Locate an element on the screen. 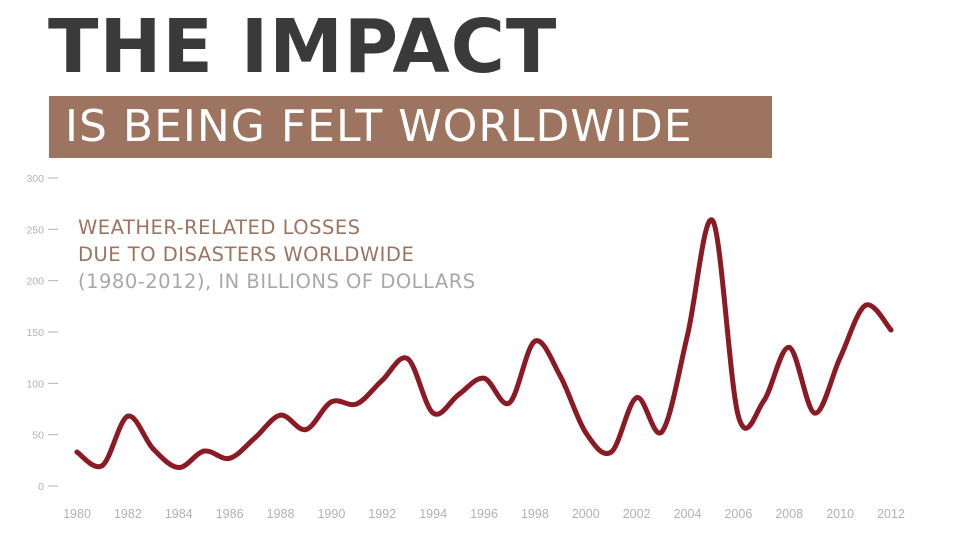 The width and height of the screenshot is (960, 540). x-tick-label: 1996 is located at coordinates (484, 514).